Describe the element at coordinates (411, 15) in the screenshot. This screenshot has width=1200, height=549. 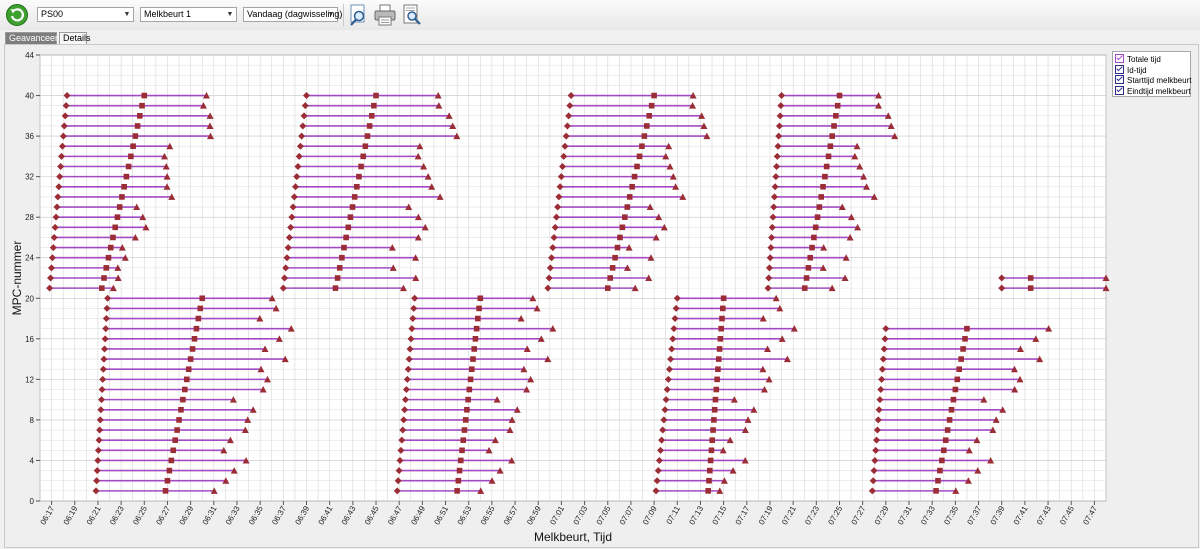
I see `print-preview-icon` at that location.